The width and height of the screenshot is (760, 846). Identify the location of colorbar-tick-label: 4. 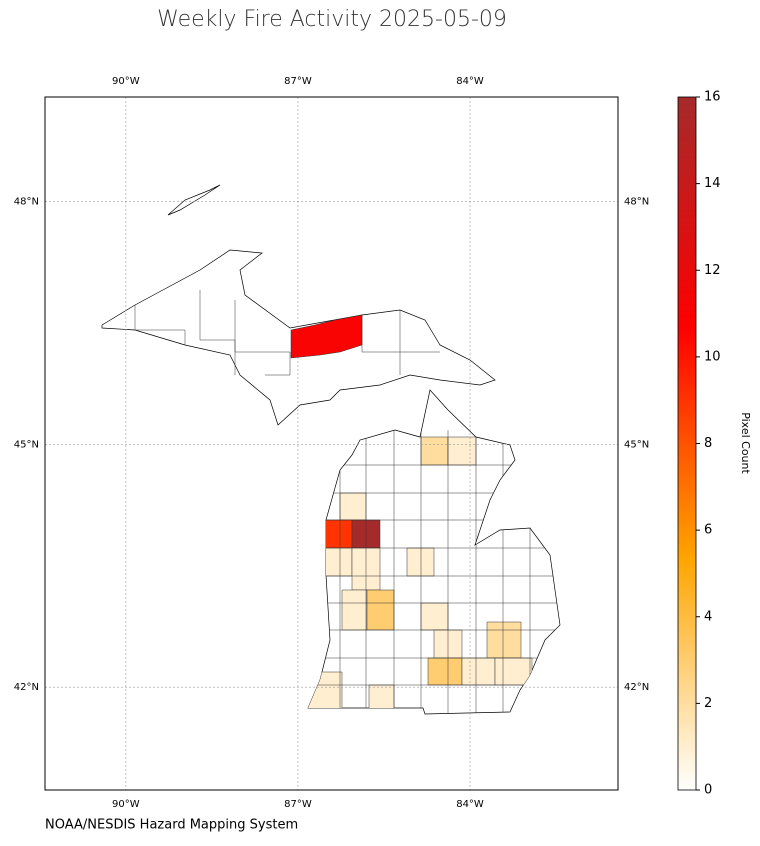
(708, 616).